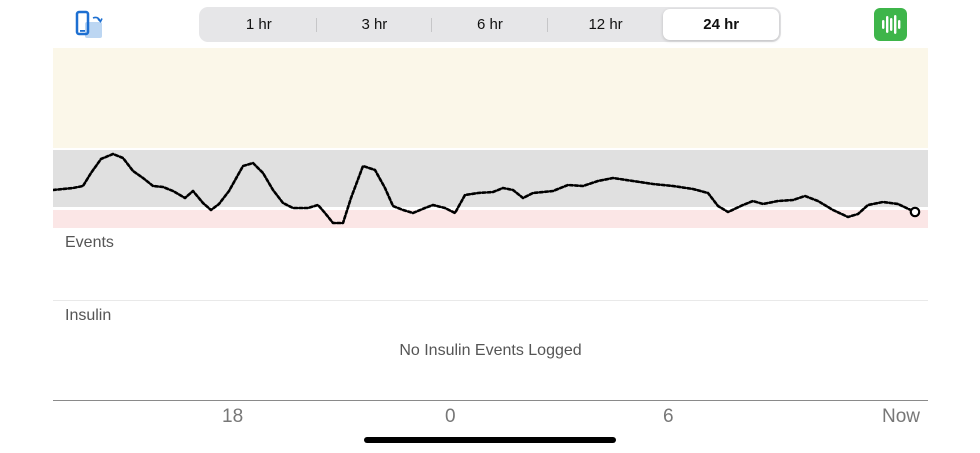 The width and height of the screenshot is (980, 453). I want to click on glucose-trace-line, so click(485, 188).